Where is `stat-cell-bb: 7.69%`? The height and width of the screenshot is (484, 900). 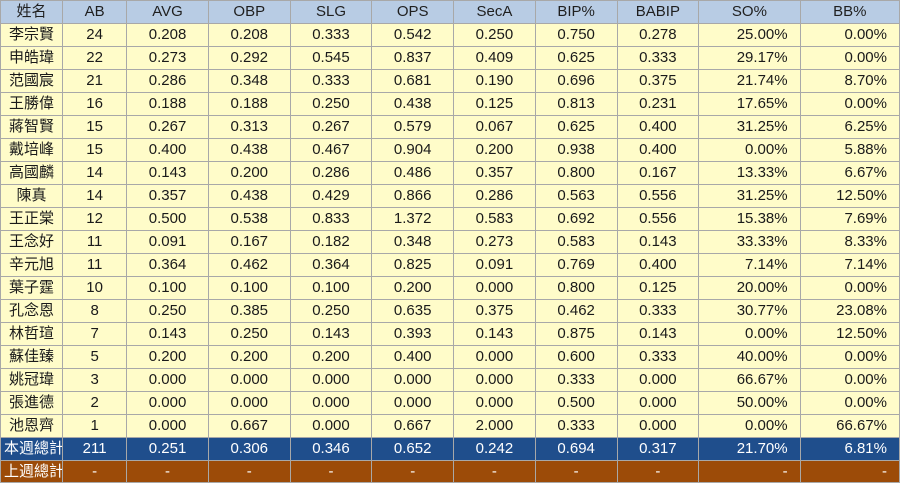
stat-cell-bb: 7.69% is located at coordinates (849, 219).